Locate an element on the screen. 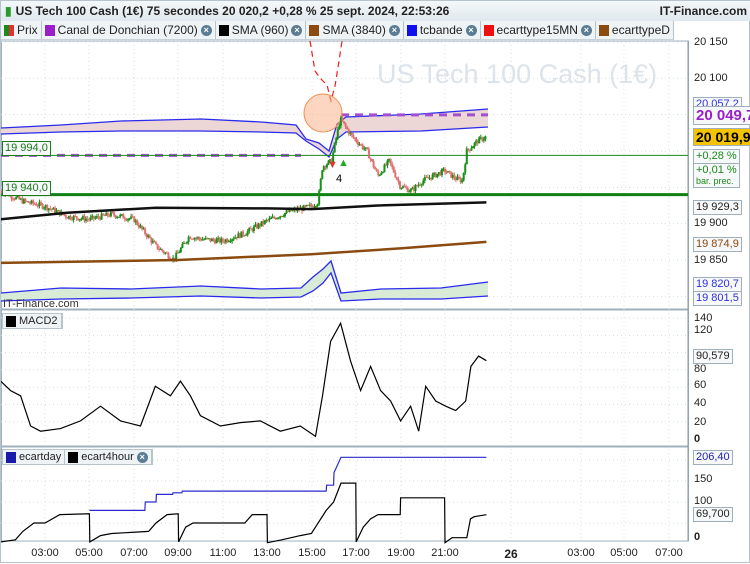 The height and width of the screenshot is (564, 750). y-tick: 0 is located at coordinates (697, 439).